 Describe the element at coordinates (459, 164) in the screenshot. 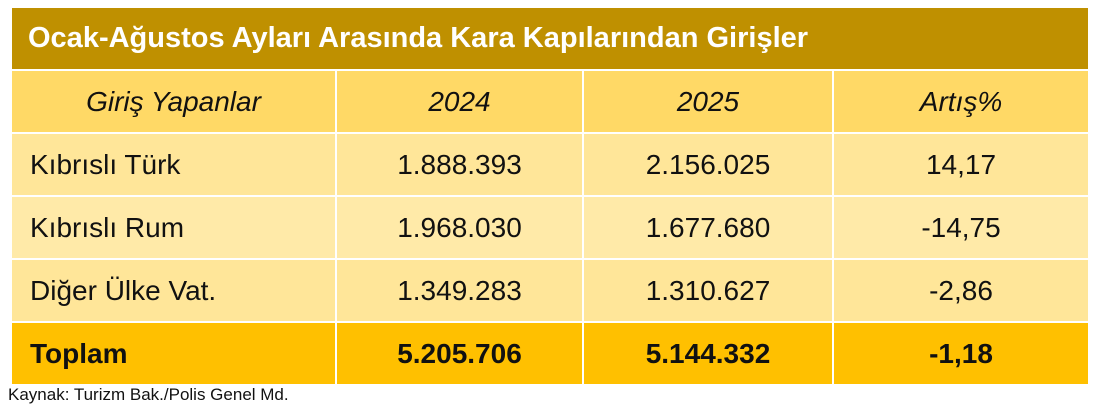

I see `cell: 1.888.393` at that location.